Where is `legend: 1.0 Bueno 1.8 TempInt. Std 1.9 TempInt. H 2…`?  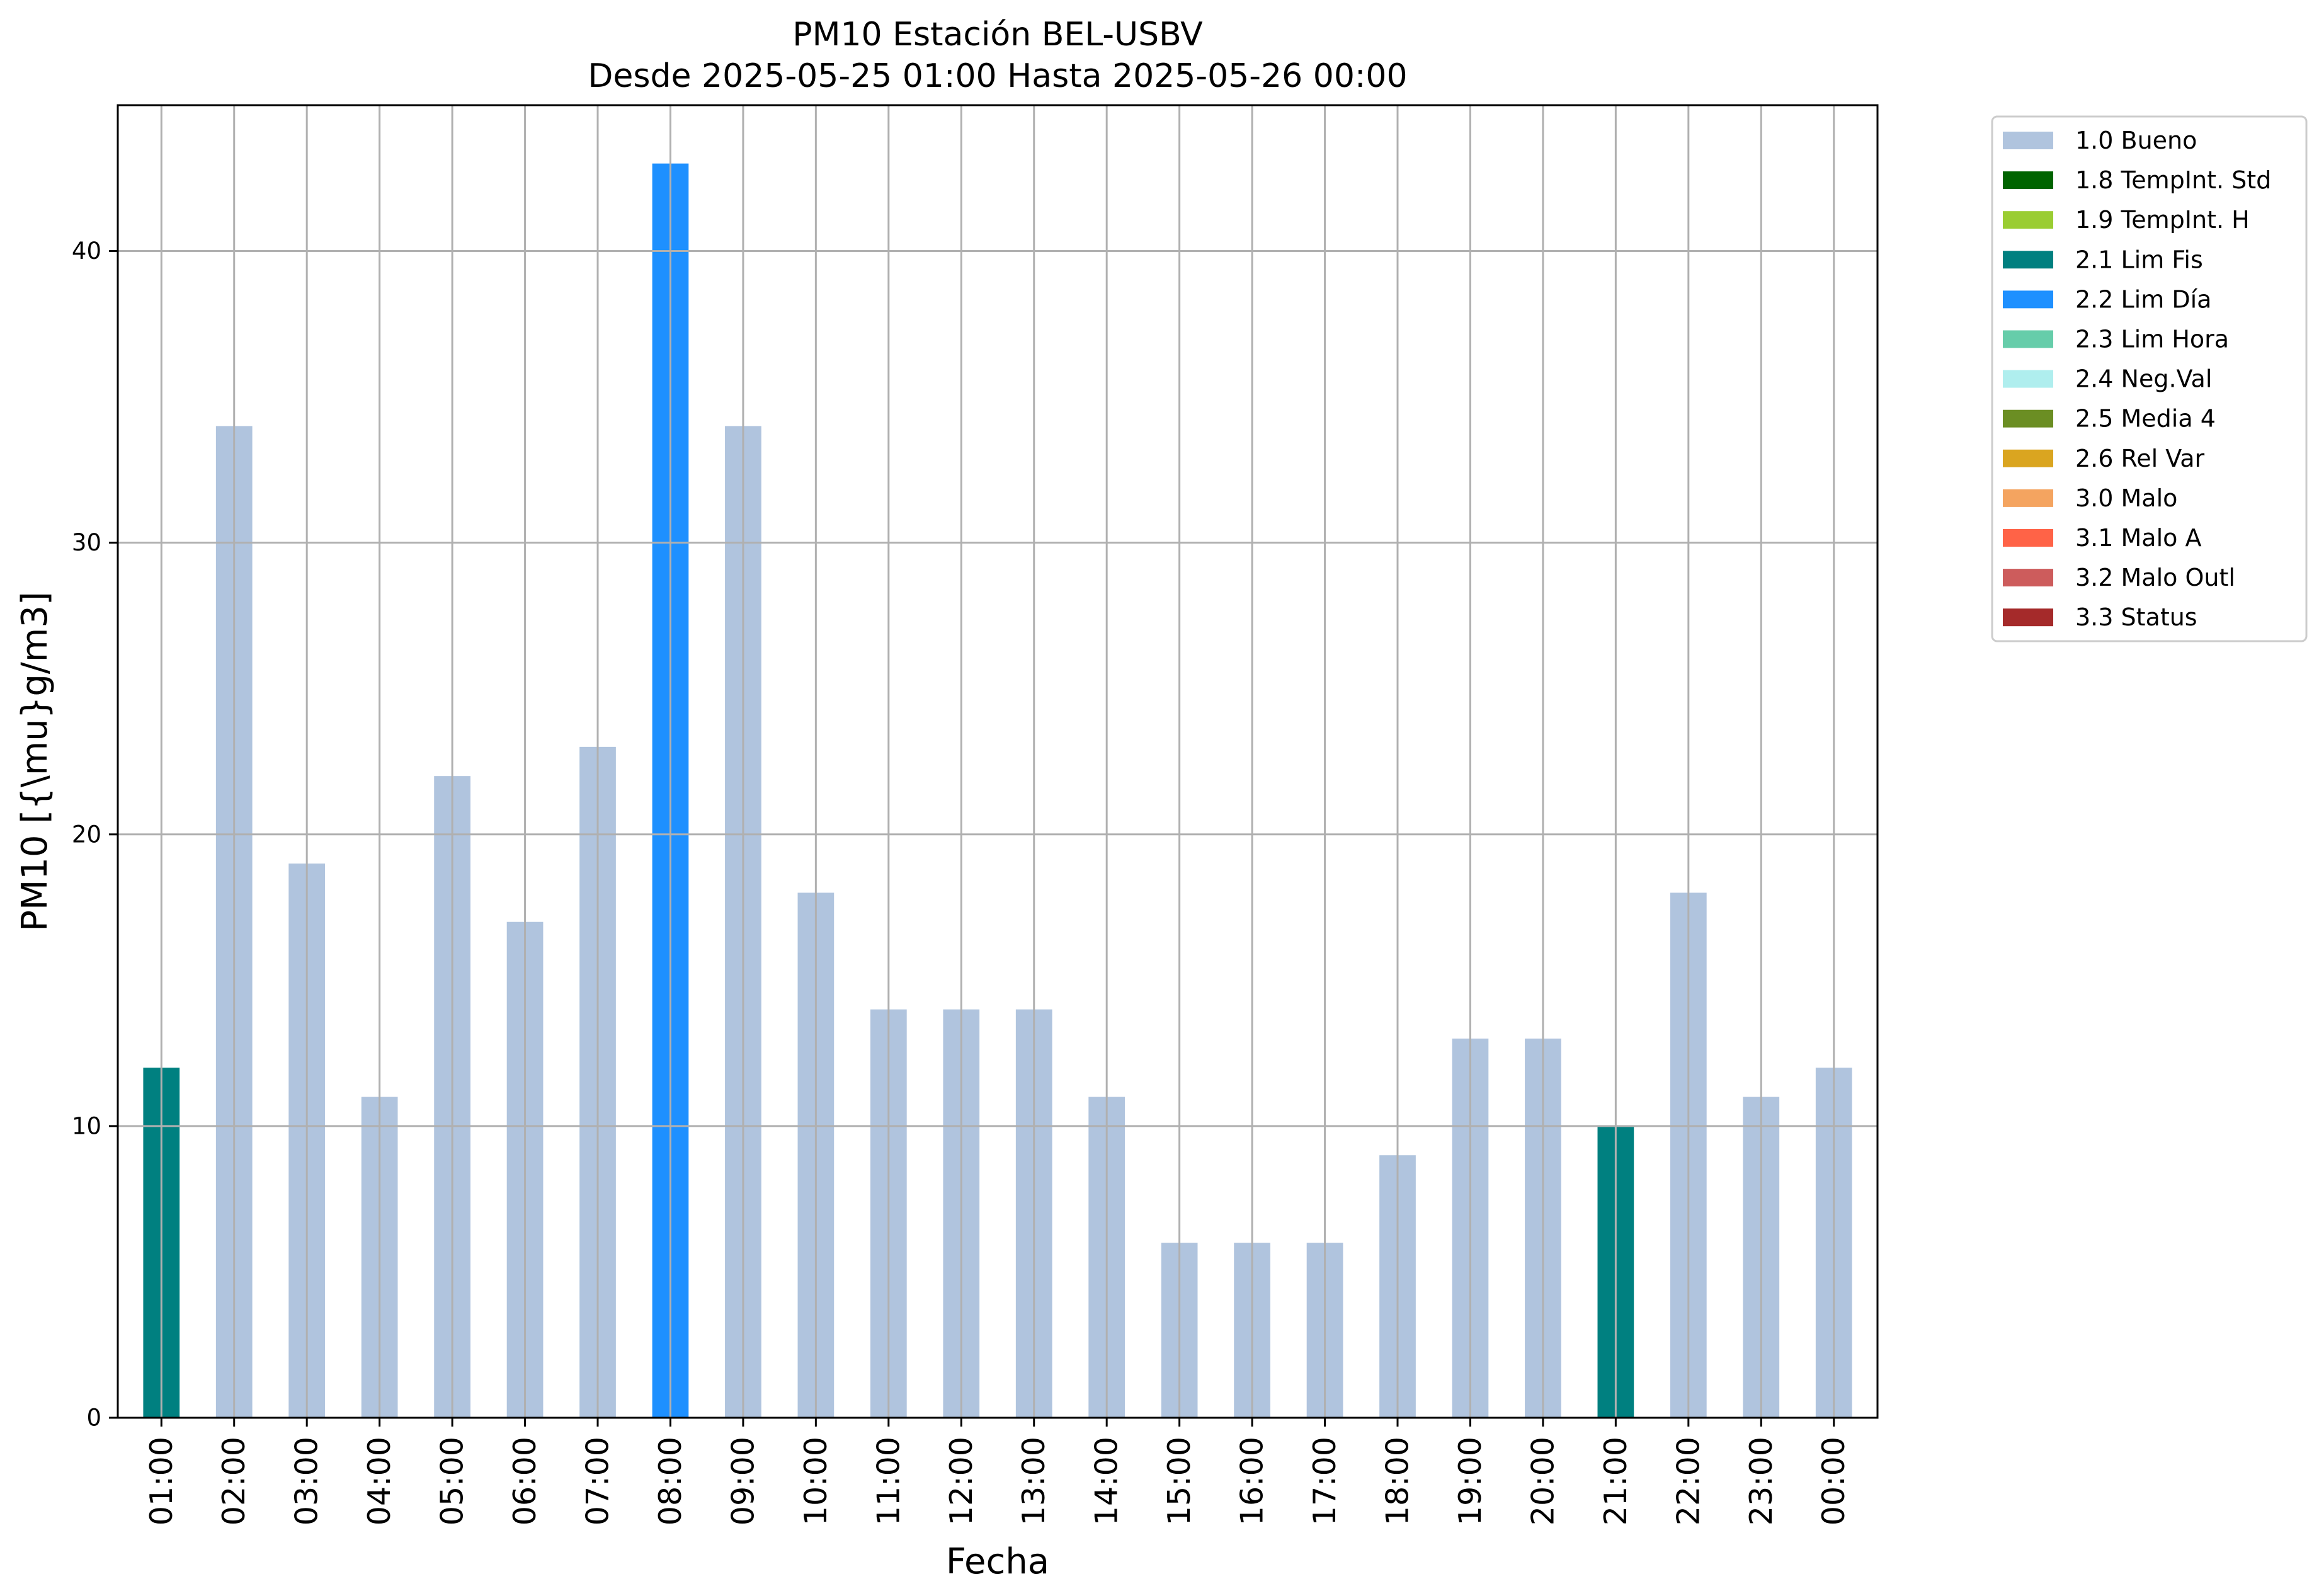
legend: 1.0 Bueno 1.8 TempInt. Std 1.9 TempInt. H 2… is located at coordinates (2149, 378).